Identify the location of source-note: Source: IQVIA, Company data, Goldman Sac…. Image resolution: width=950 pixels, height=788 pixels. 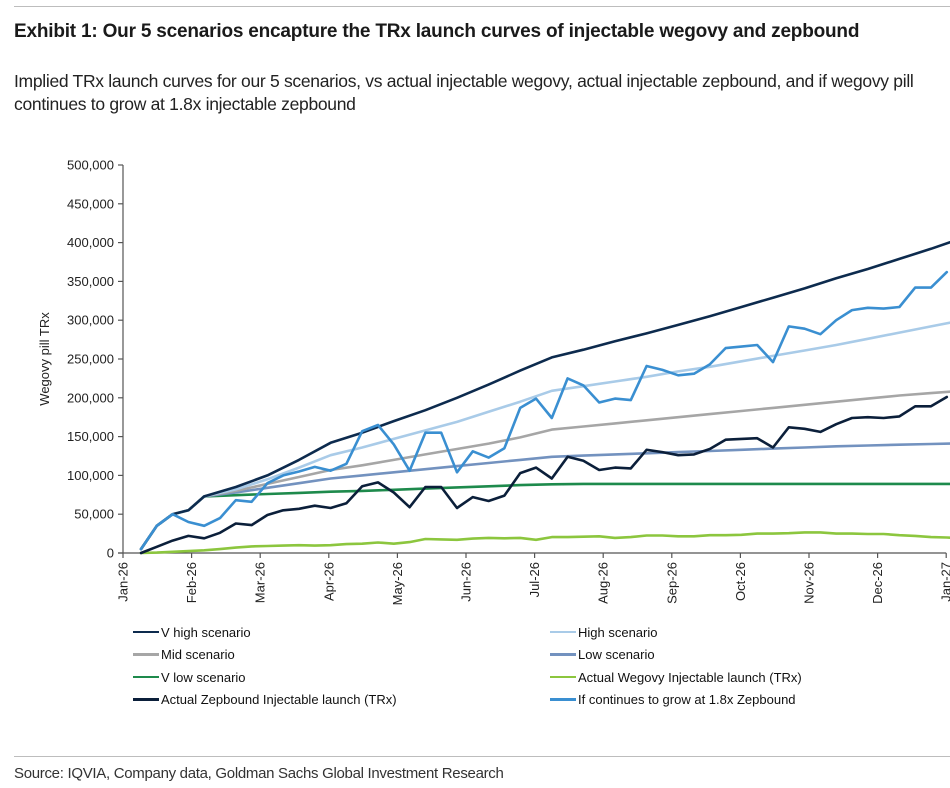
(259, 773).